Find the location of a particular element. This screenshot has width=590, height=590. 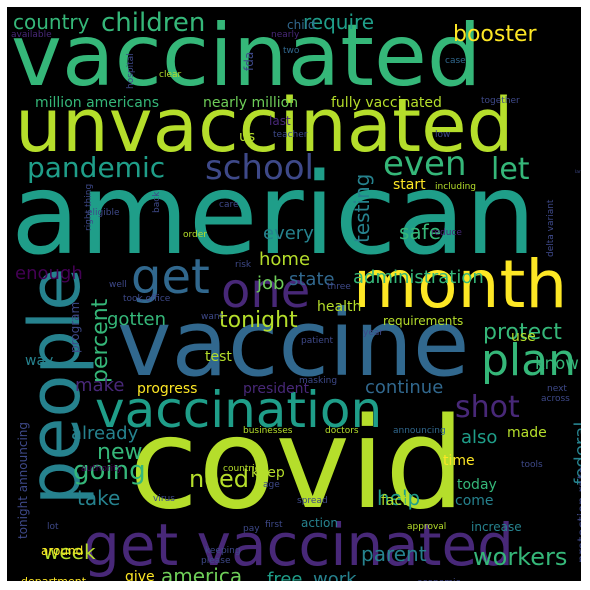

word-want: want is located at coordinates (212, 317).